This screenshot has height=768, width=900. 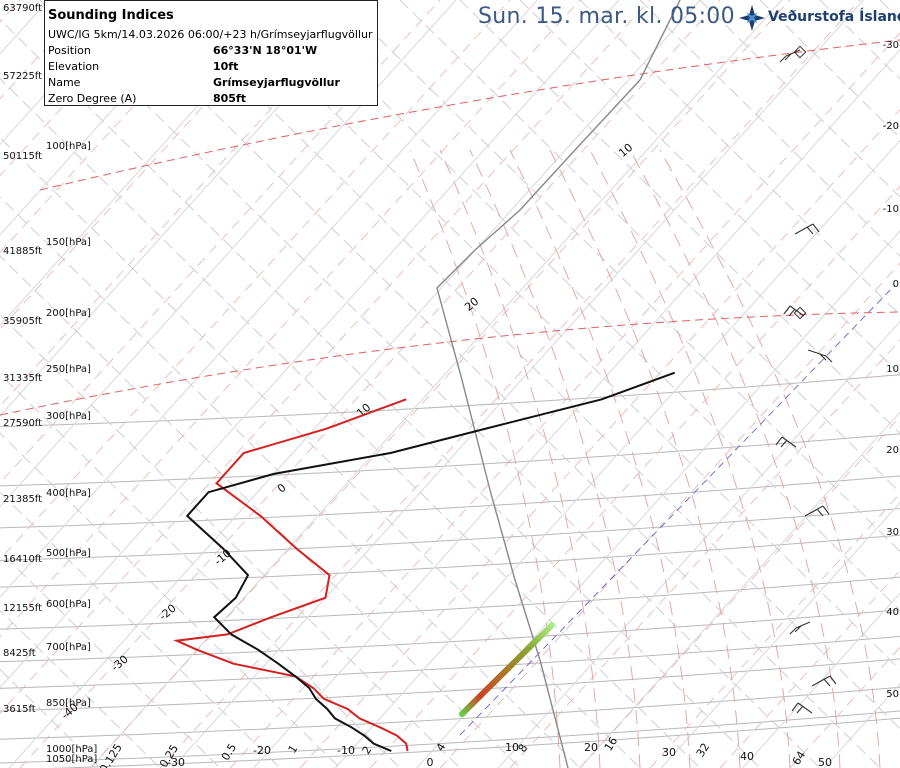 What do you see at coordinates (68, 553) in the screenshot?
I see `pressure-label: 500[hPa]` at bounding box center [68, 553].